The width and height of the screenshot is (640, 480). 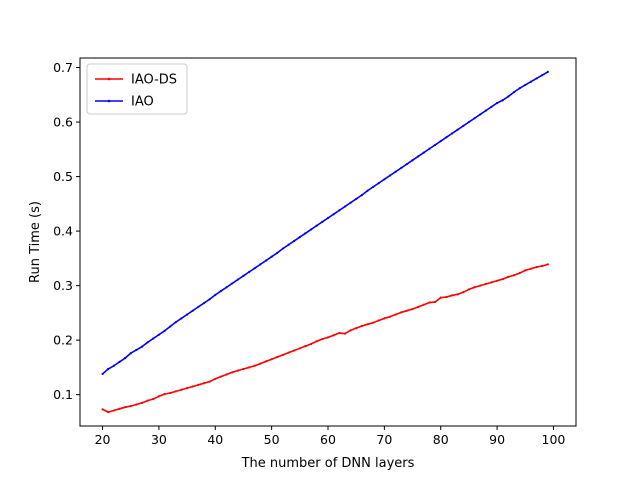 I want to click on y-tick-label: 0.1, so click(x=63, y=394).